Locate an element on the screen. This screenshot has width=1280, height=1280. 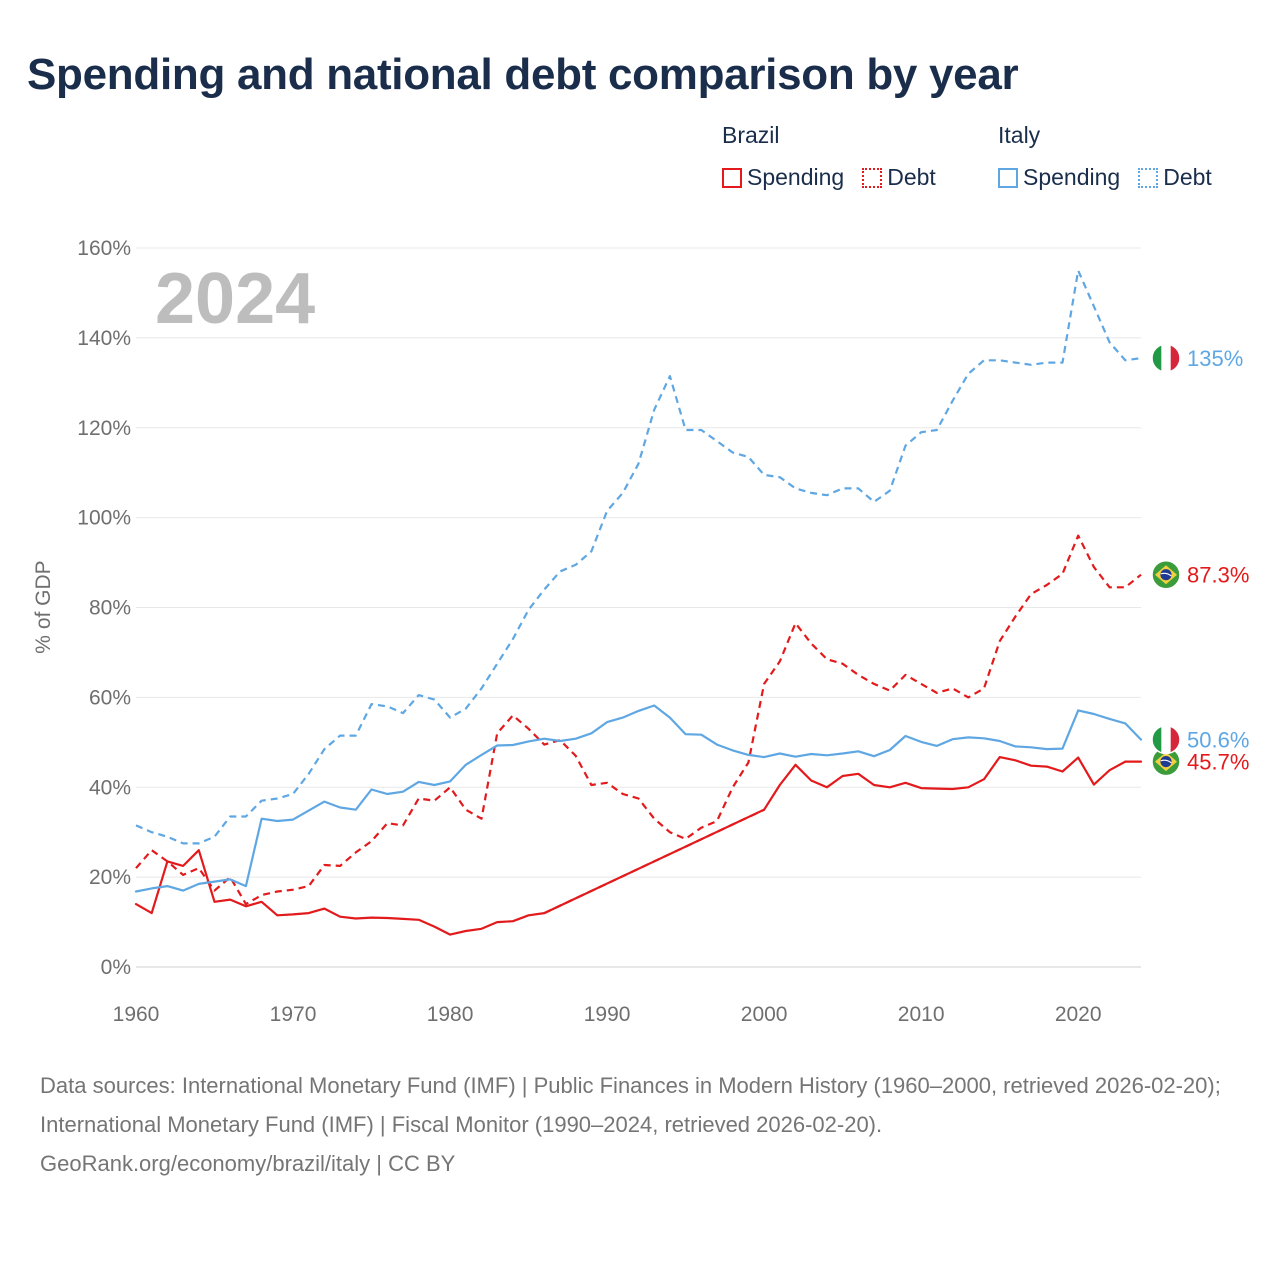
end-value-label: 45.7% is located at coordinates (1218, 762).